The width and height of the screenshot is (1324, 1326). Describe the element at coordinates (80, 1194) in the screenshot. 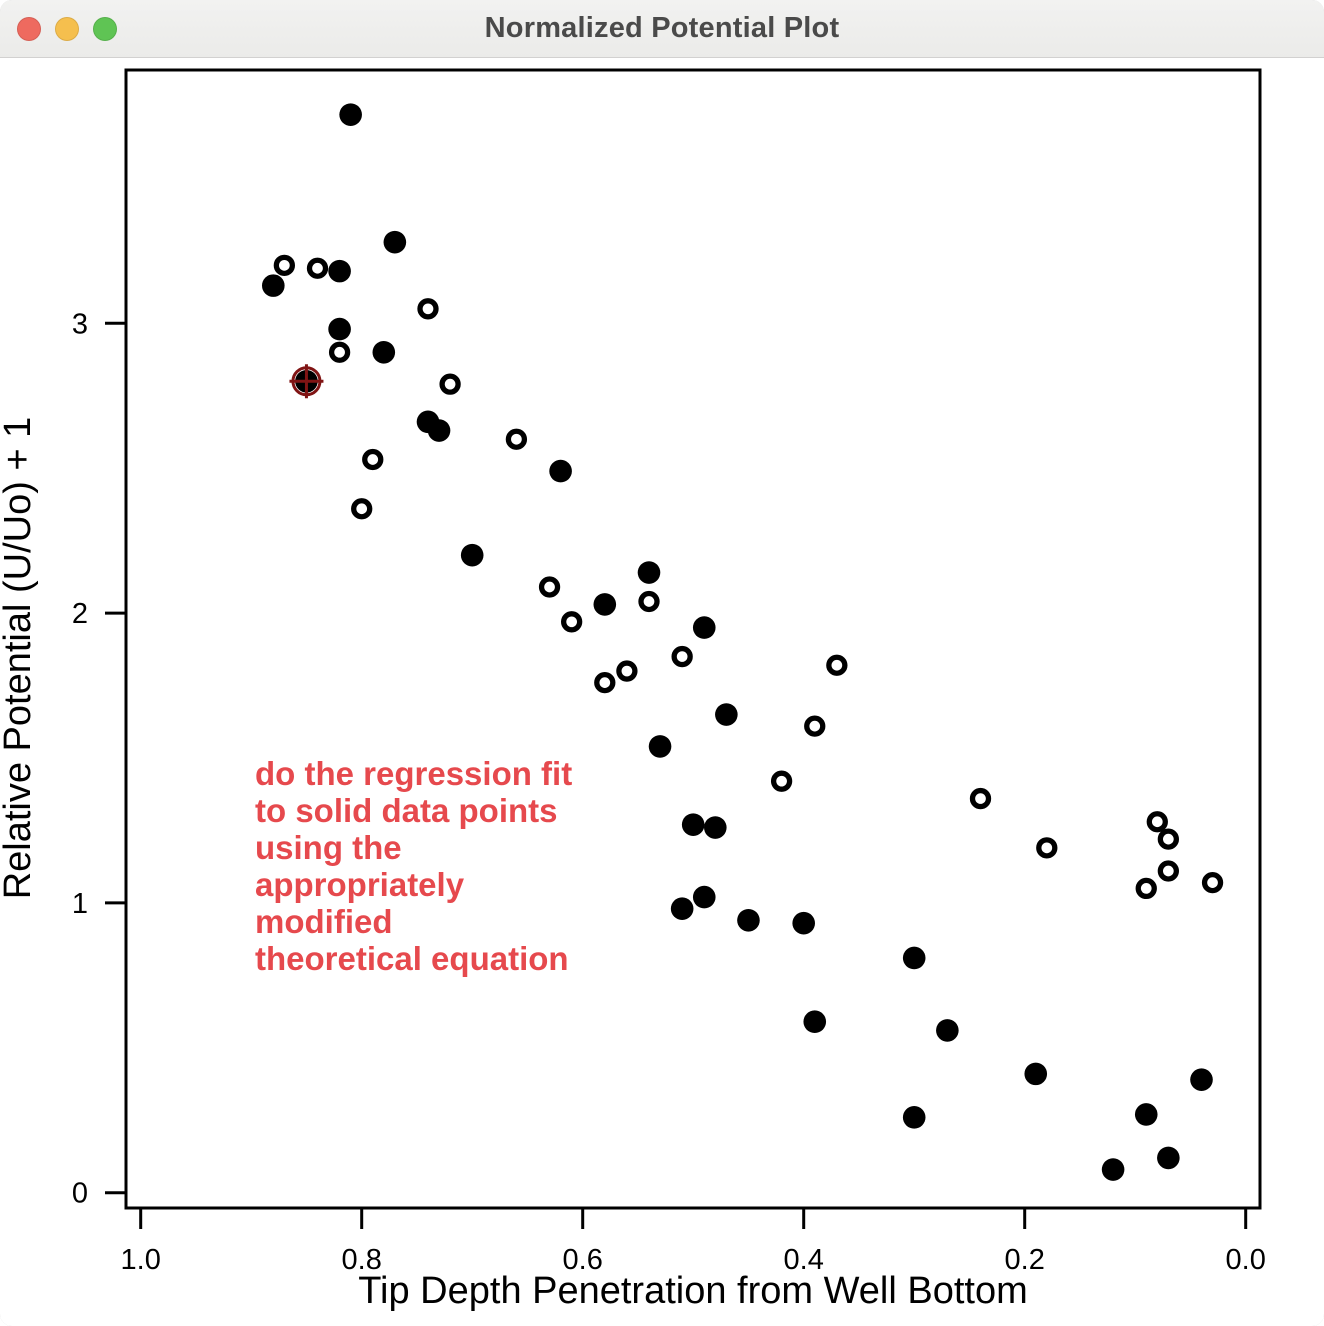

I see `y-axis-tick-label: 0` at that location.